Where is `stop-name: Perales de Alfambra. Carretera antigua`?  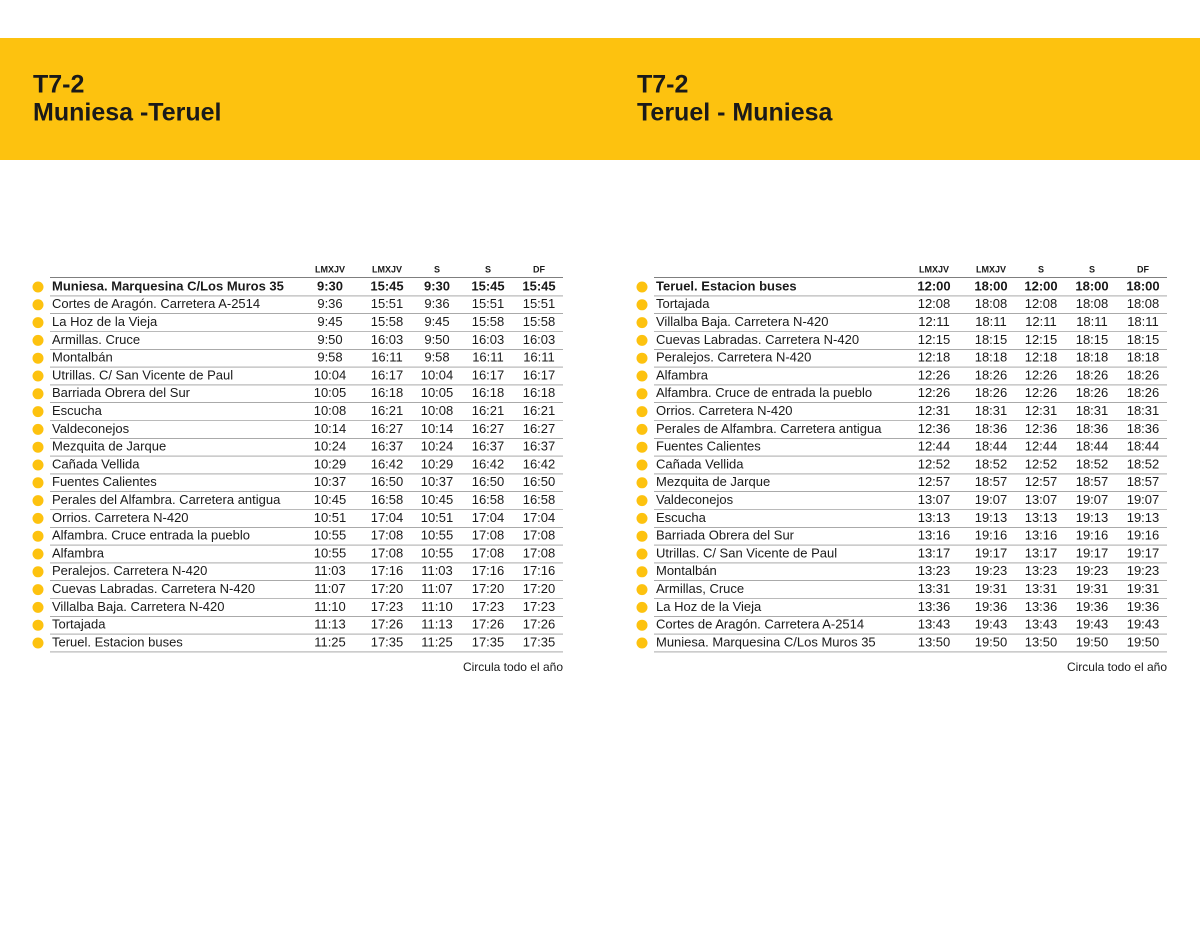 stop-name: Perales de Alfambra. Carretera antigua is located at coordinates (769, 428).